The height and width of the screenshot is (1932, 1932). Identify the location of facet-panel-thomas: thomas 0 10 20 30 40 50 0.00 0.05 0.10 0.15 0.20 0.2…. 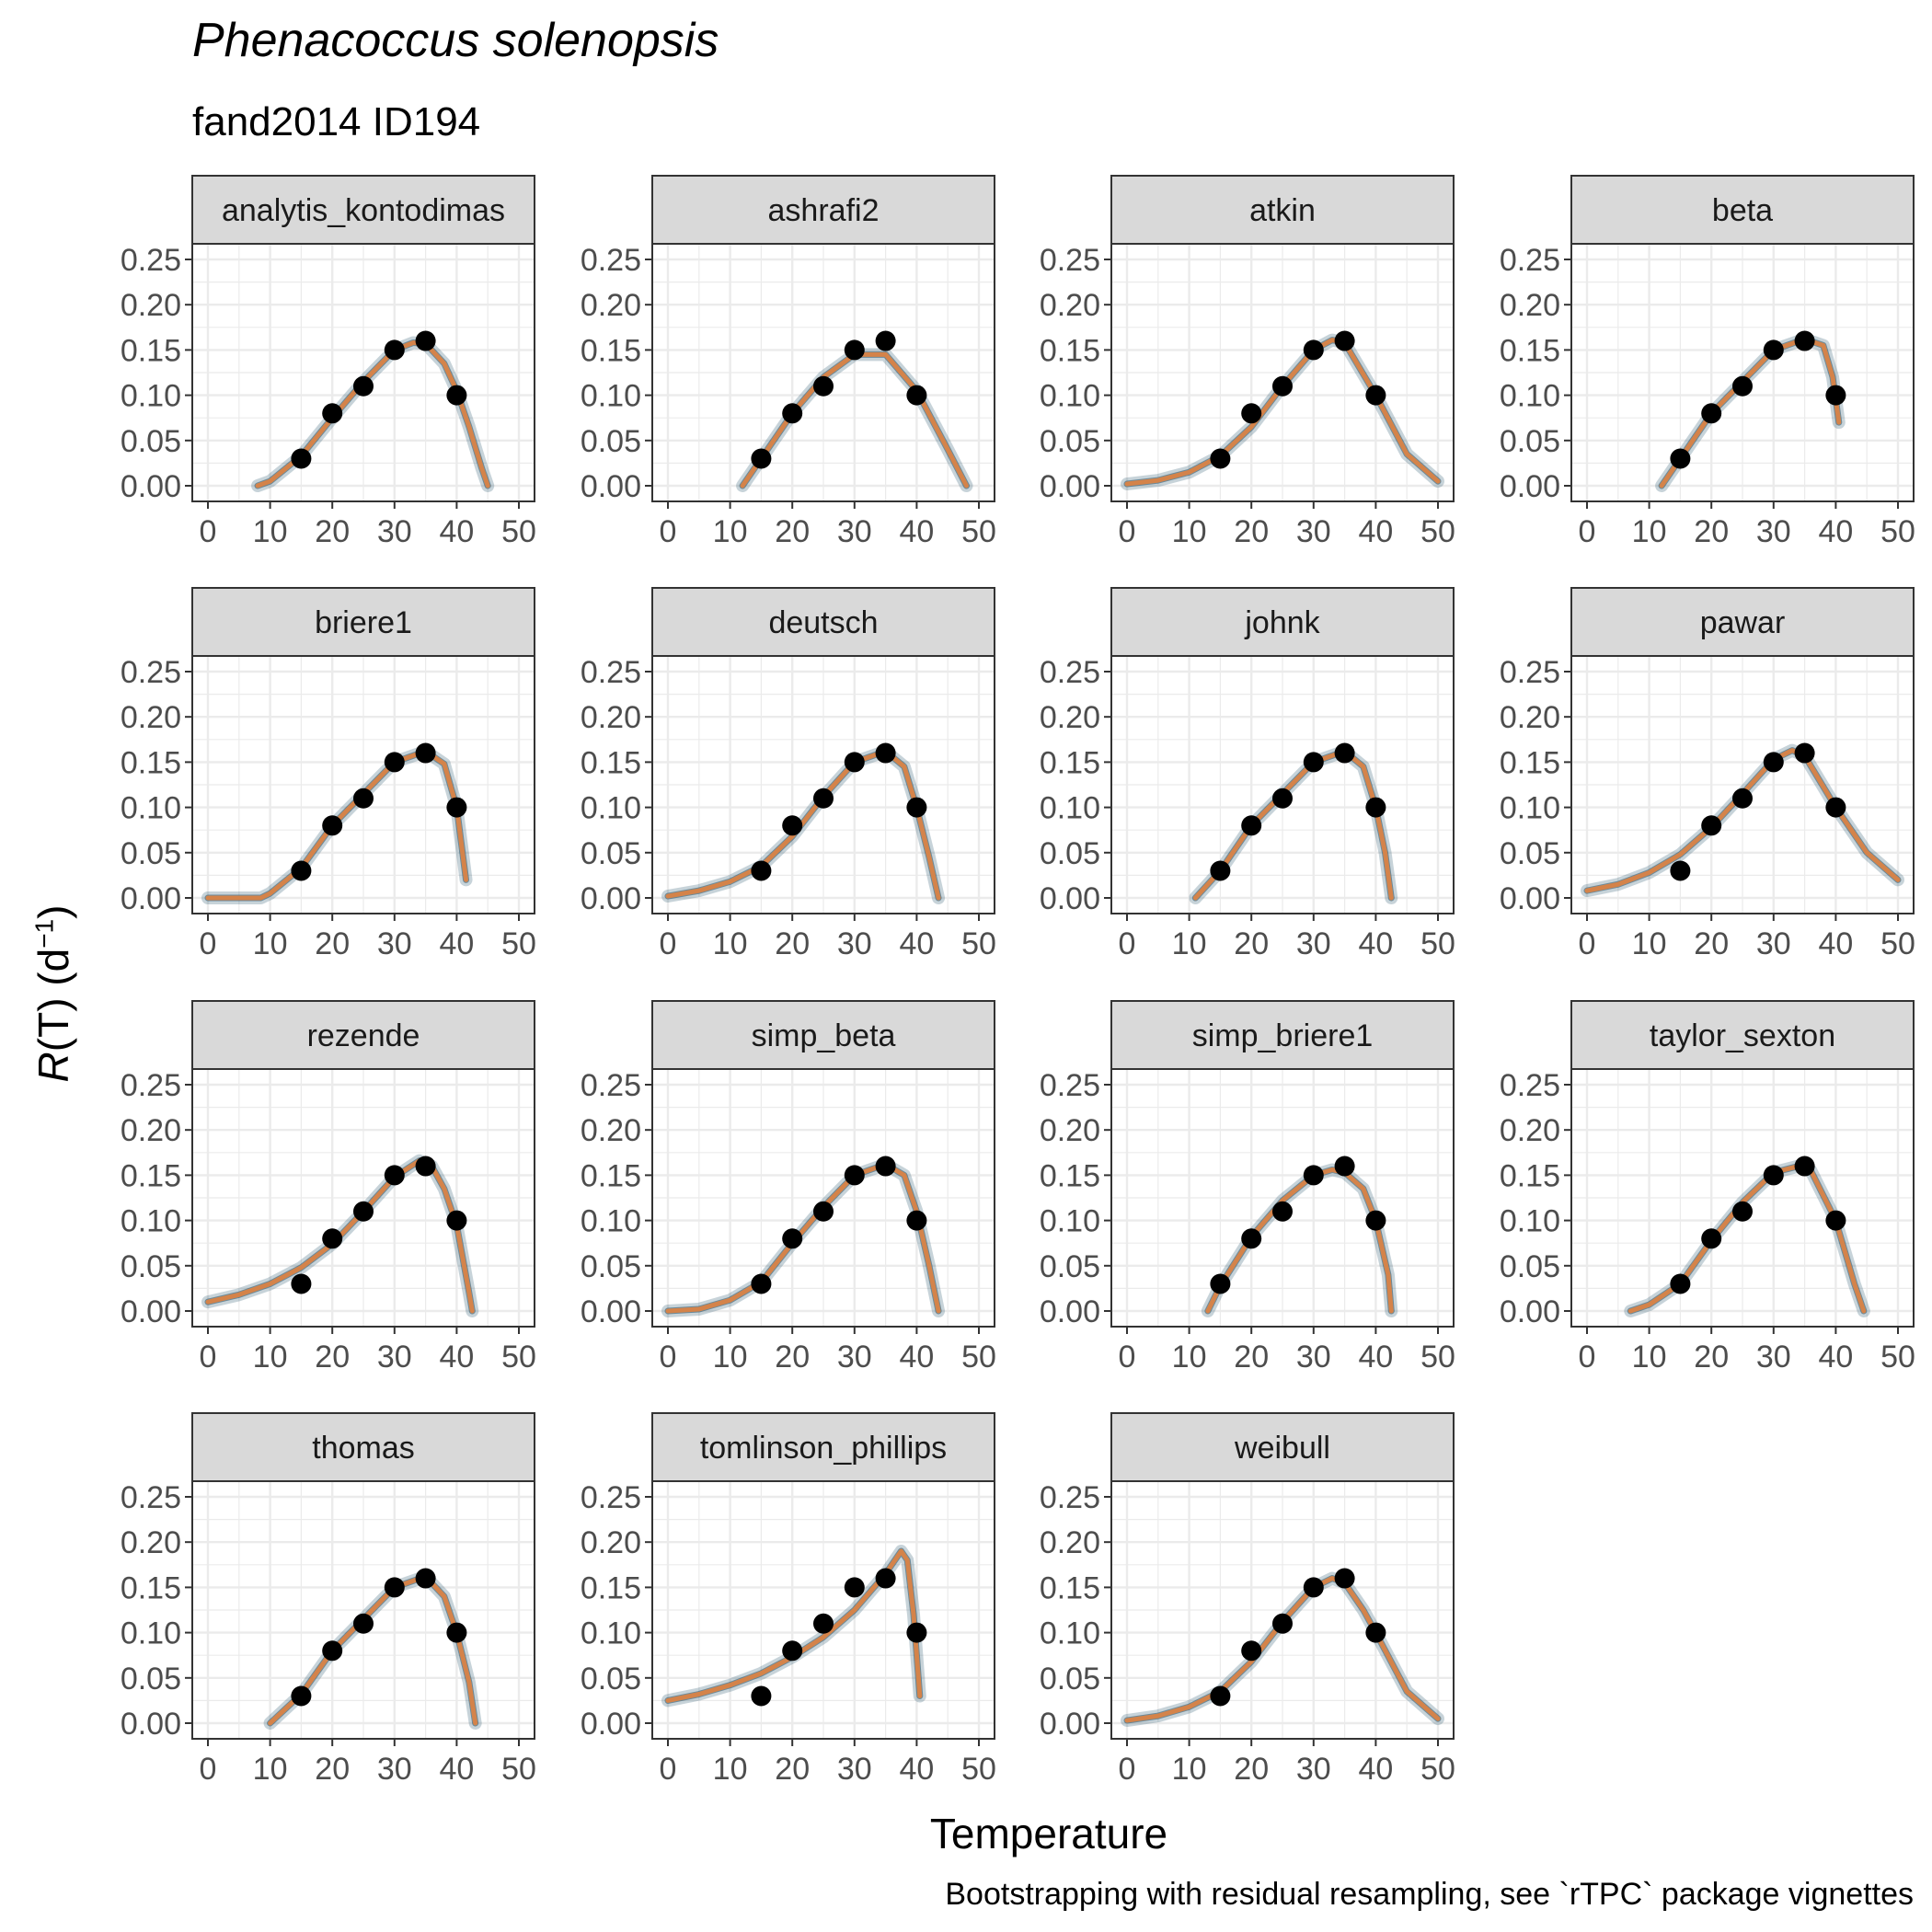
(328, 1599).